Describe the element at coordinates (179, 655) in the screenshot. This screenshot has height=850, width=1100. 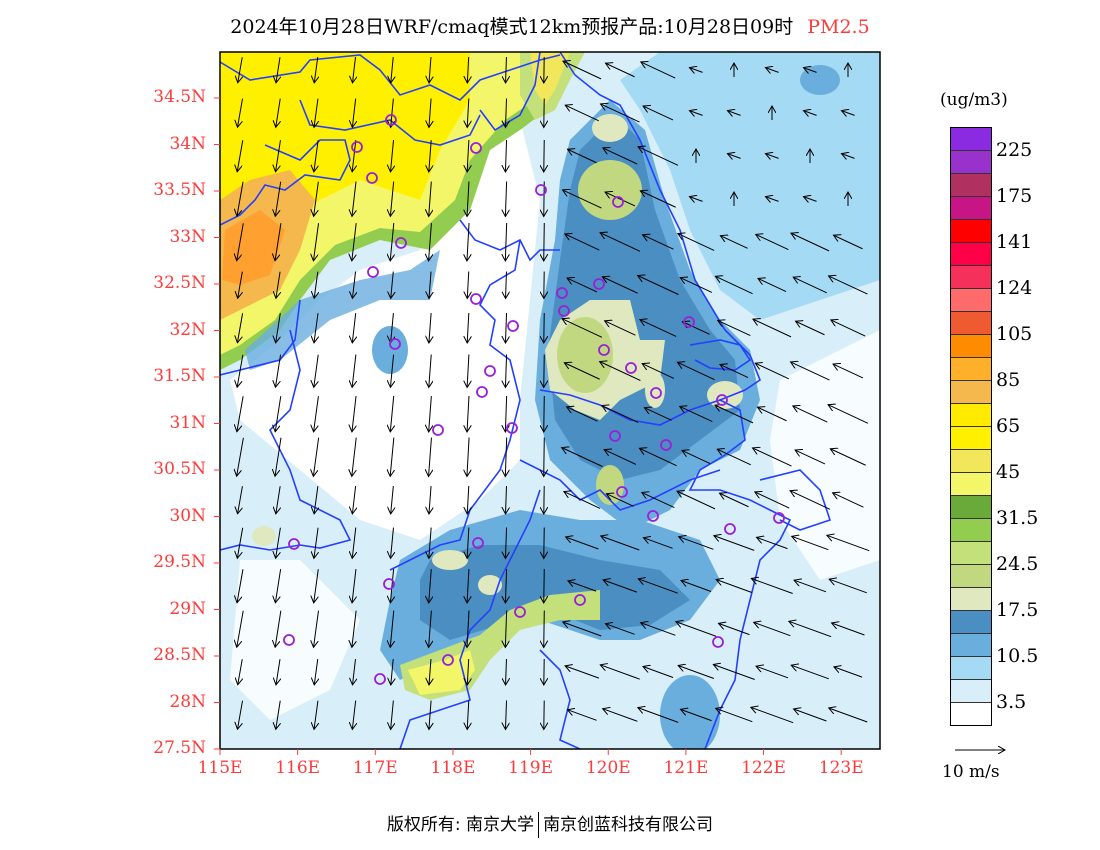
I see `lat-label: 28.5N` at that location.